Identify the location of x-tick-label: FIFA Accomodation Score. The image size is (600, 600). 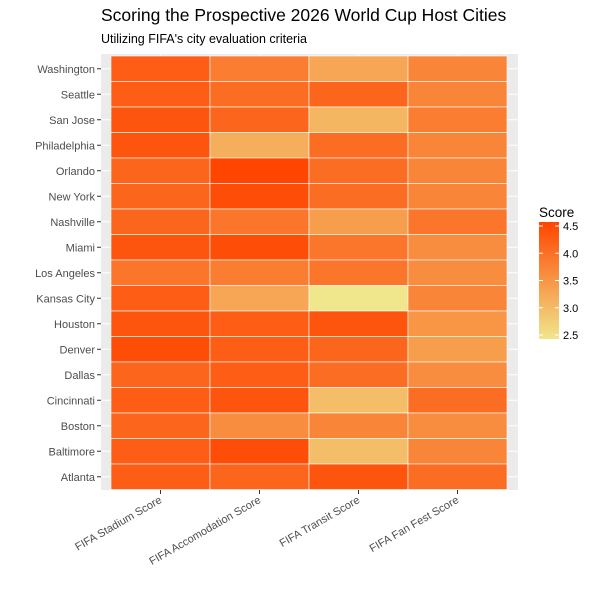
(205, 531).